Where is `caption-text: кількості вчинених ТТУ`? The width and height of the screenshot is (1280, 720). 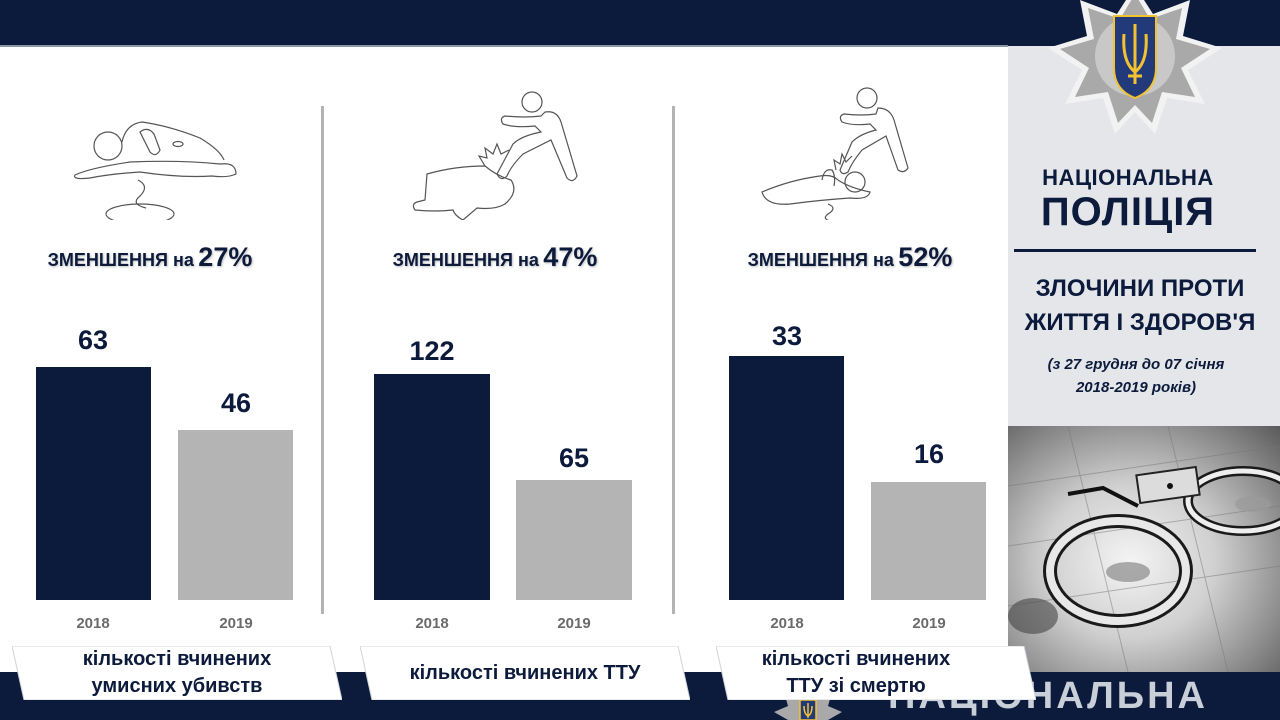 caption-text: кількості вчинених ТТУ is located at coordinates (525, 673).